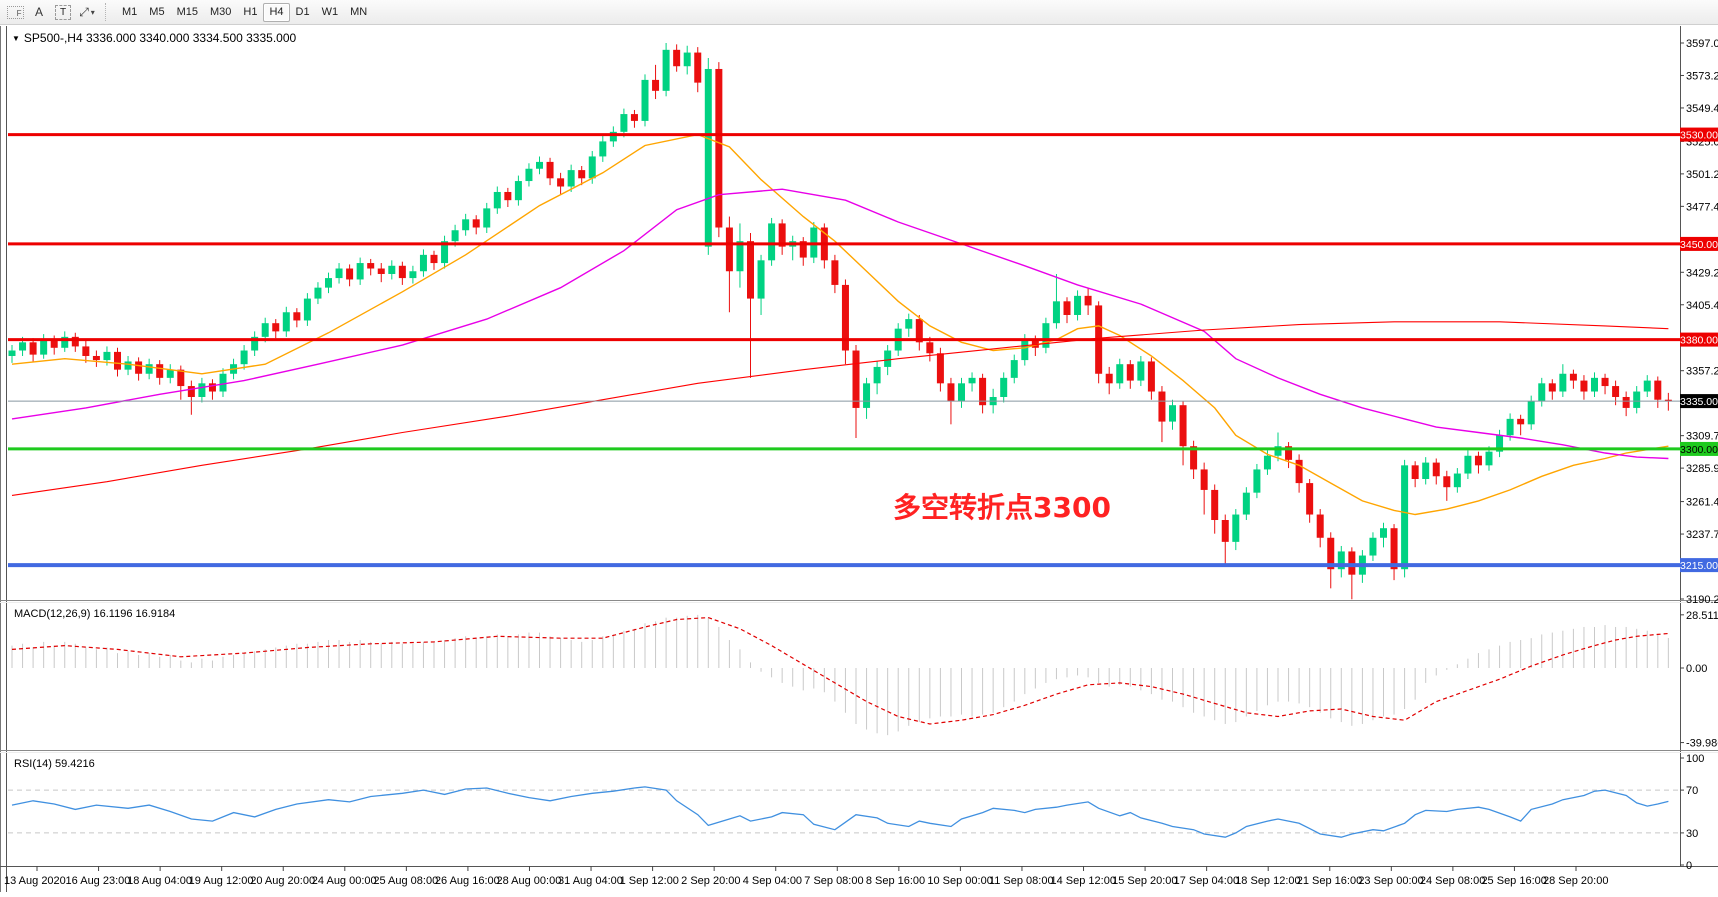 This screenshot has height=897, width=1718. I want to click on price-badge-3530: 3530.00, so click(1699, 134).